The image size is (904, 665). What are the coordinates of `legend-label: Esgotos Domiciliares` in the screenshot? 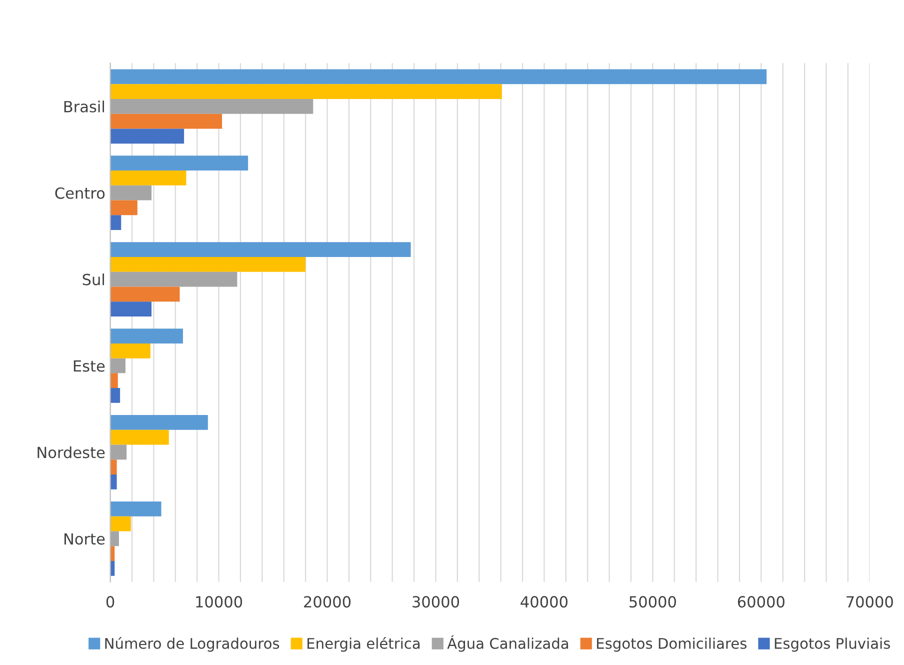 It's located at (672, 645).